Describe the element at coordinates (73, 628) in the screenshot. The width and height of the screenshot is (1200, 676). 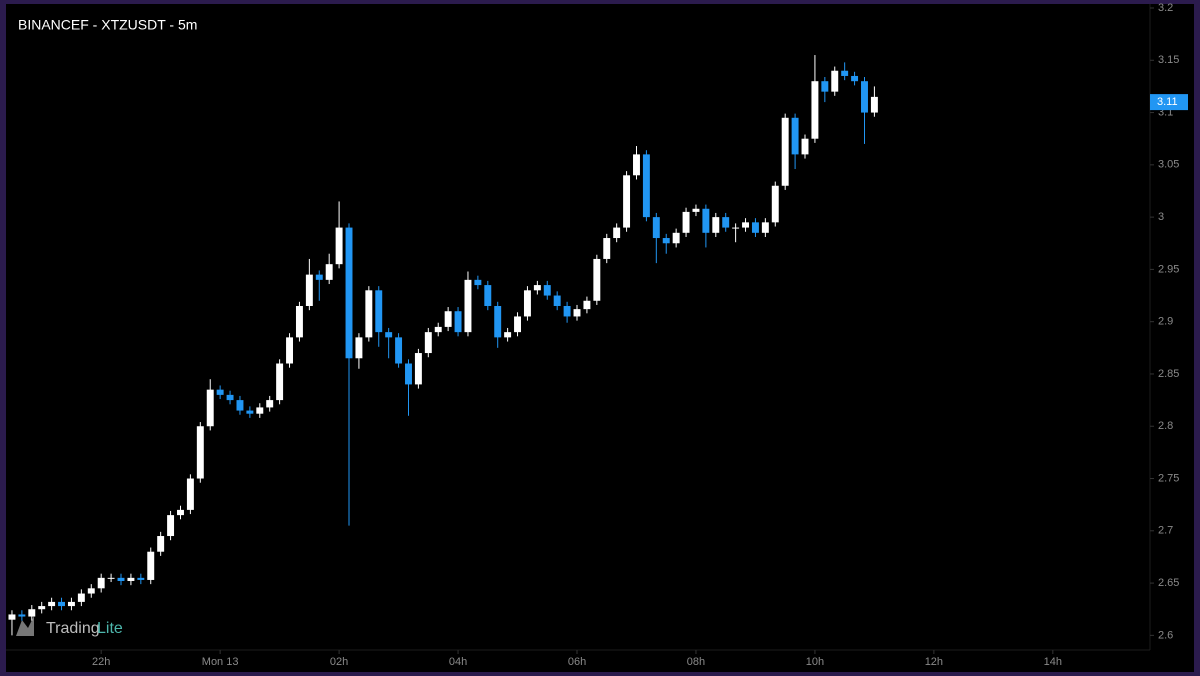
I see `watermark-brand: Trading` at that location.